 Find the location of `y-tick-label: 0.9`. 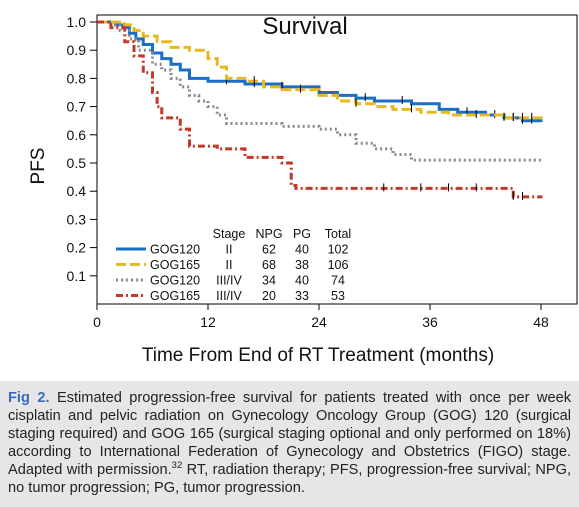

y-tick-label: 0.9 is located at coordinates (77, 50).